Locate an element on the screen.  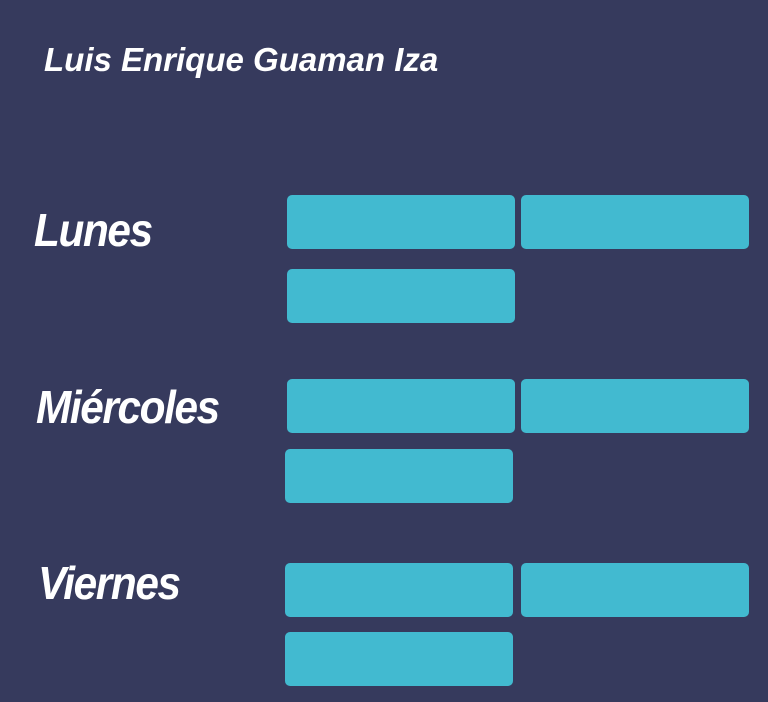
day-label-miercoles: Miércoles is located at coordinates (128, 407).